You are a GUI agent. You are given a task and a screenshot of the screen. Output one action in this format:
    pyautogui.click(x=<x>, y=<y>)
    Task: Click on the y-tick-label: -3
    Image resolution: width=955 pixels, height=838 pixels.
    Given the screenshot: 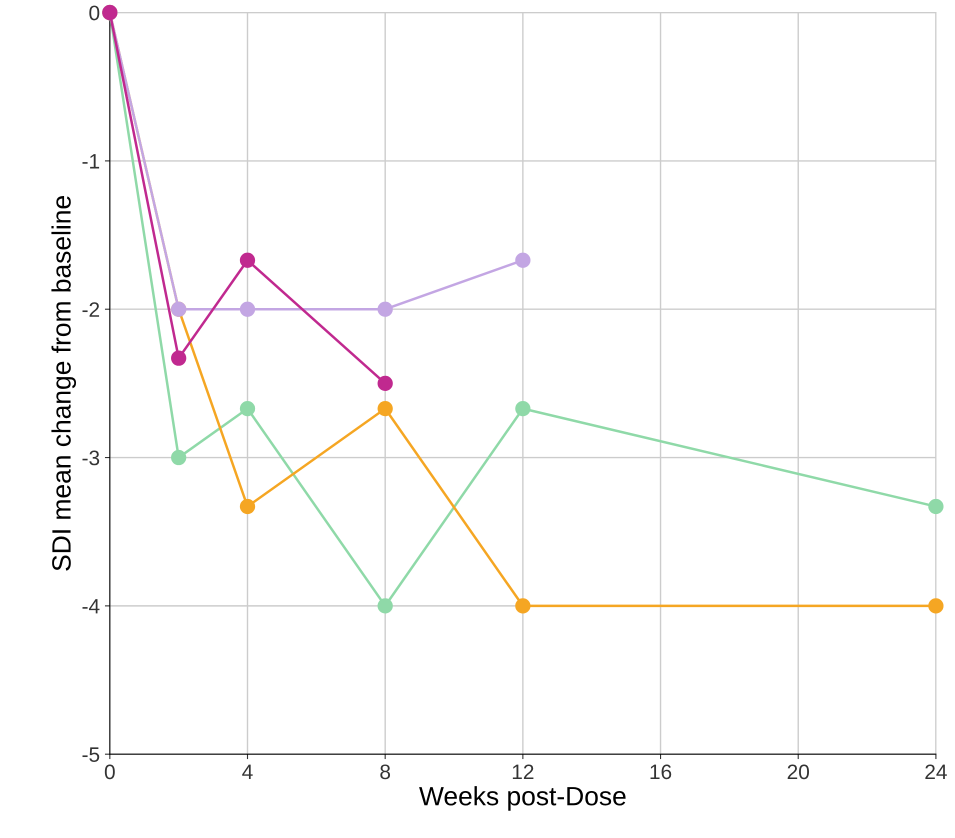 What is the action you would take?
    pyautogui.click(x=91, y=458)
    